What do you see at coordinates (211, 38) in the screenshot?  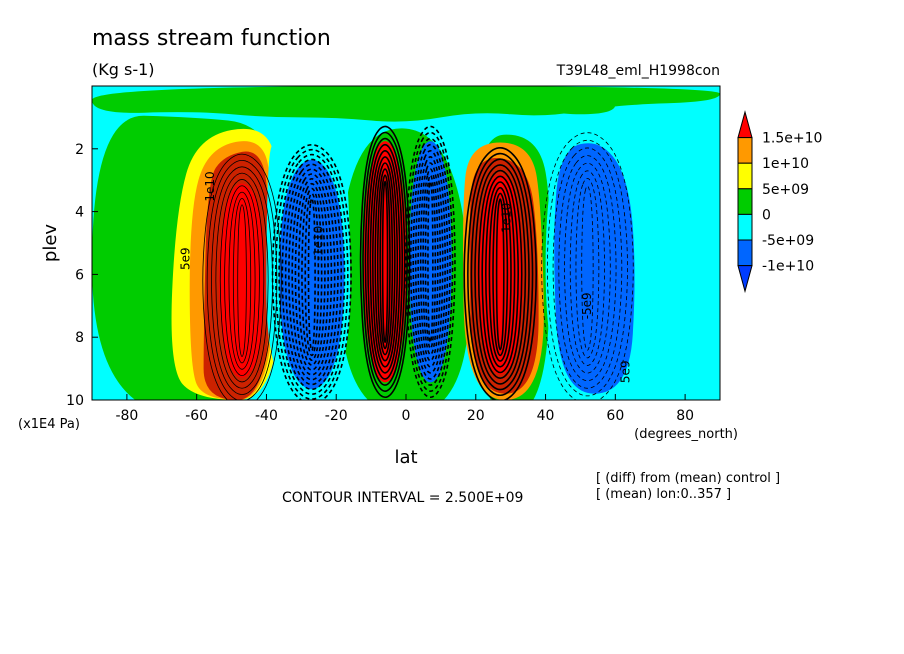 I see `chart-title: mass stream function` at bounding box center [211, 38].